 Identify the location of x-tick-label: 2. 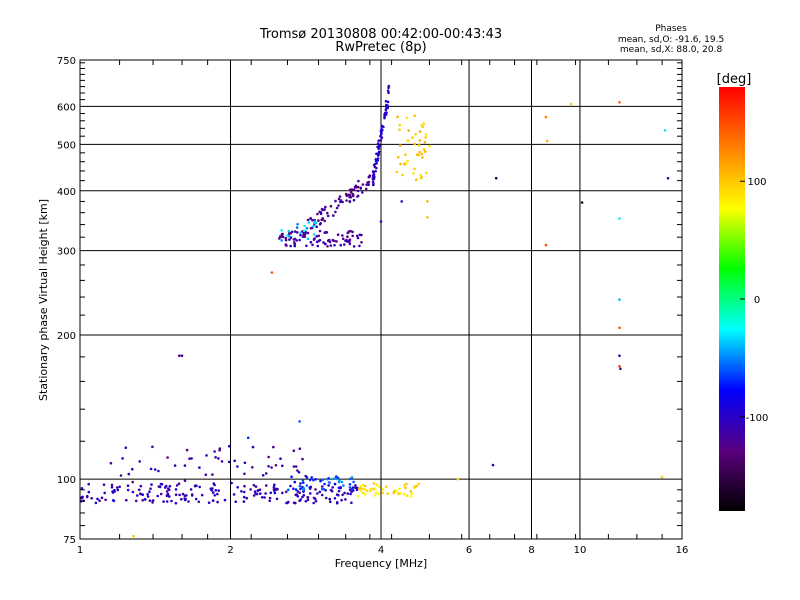
(230, 550).